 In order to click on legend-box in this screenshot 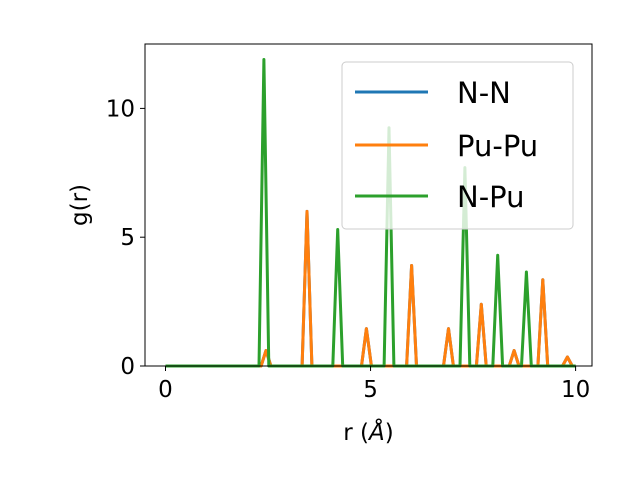, I will do `click(457, 145)`.